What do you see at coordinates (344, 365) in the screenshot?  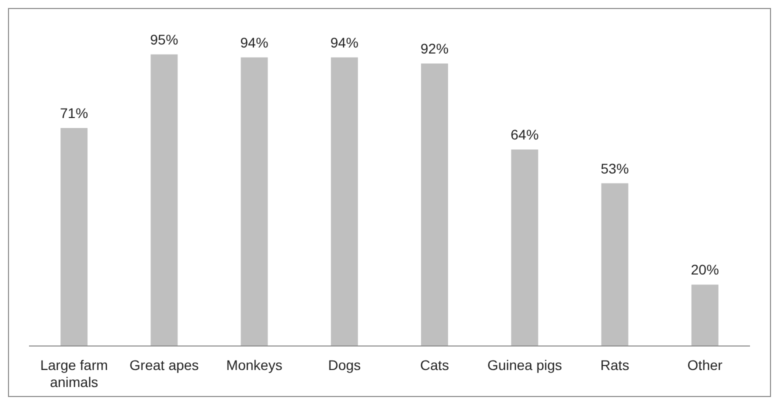 I see `x-tick-label: Dogs` at bounding box center [344, 365].